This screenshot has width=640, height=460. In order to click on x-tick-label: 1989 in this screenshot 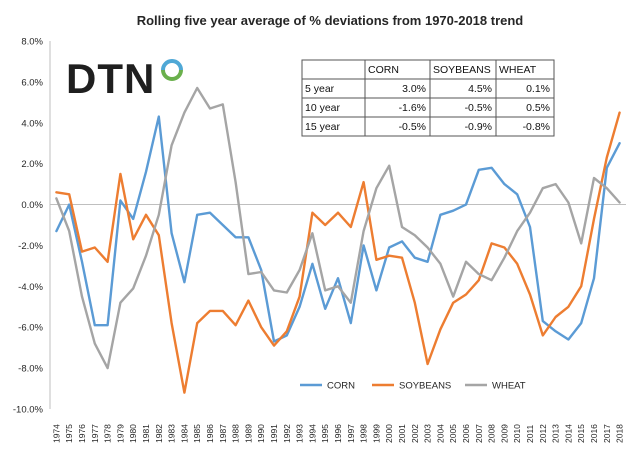, I will do `click(248, 433)`.